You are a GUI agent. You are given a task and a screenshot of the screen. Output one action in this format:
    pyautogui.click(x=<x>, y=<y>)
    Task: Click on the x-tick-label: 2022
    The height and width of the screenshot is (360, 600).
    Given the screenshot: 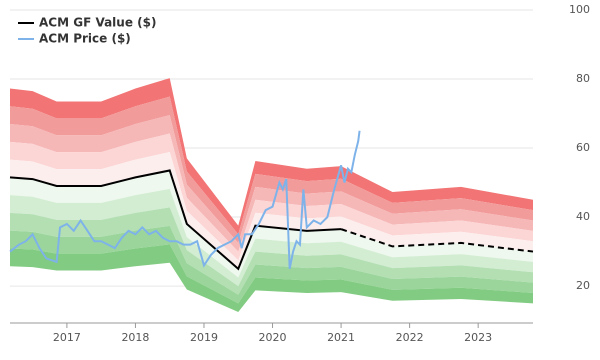 What is the action you would take?
    pyautogui.click(x=410, y=337)
    